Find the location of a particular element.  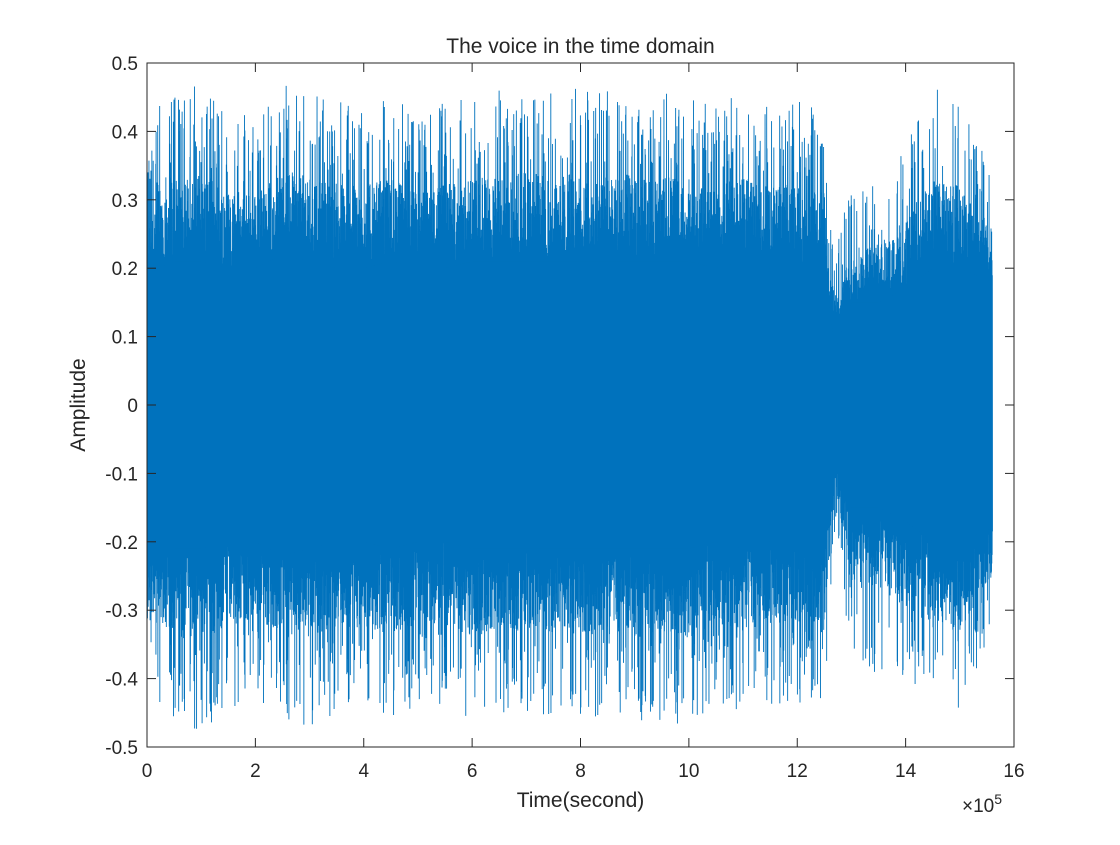

y-tick-label: 0.3 is located at coordinates (125, 201).